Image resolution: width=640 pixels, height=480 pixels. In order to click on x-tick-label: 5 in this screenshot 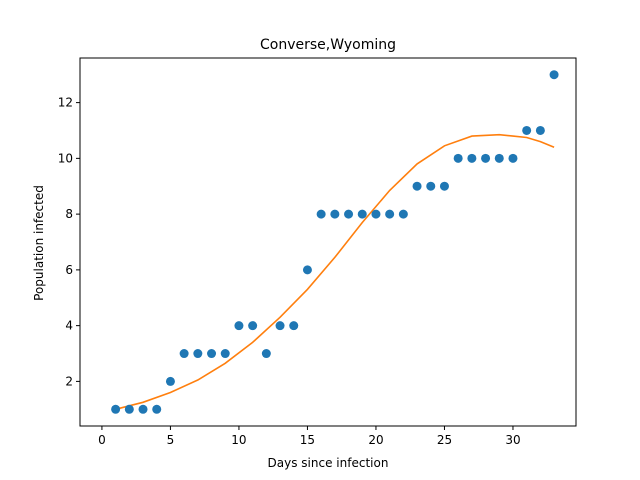, I will do `click(171, 440)`.